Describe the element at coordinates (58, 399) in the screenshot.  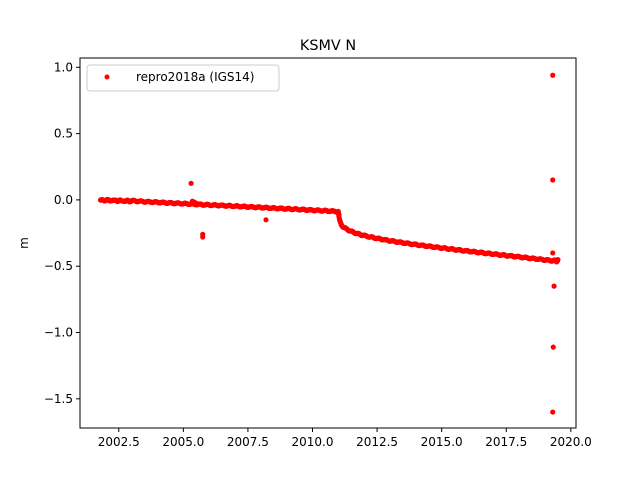
I see `y-tick-label: −1.5` at that location.